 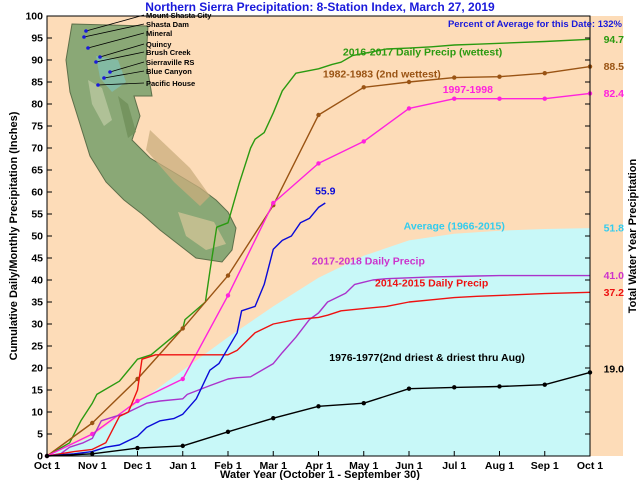 What do you see at coordinates (535, 24) in the screenshot?
I see `chart-subtitle: Percent of Average for this Date: 132%` at bounding box center [535, 24].